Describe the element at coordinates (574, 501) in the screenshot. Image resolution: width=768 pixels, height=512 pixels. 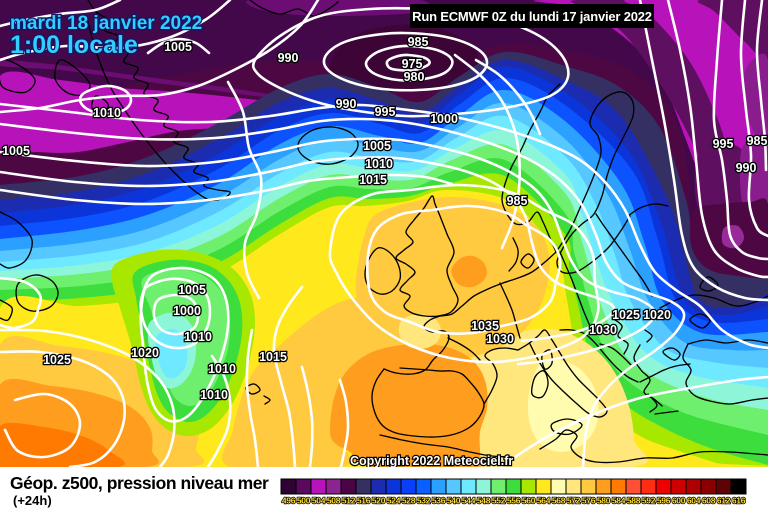
I see `svg-text: 572` at that location.